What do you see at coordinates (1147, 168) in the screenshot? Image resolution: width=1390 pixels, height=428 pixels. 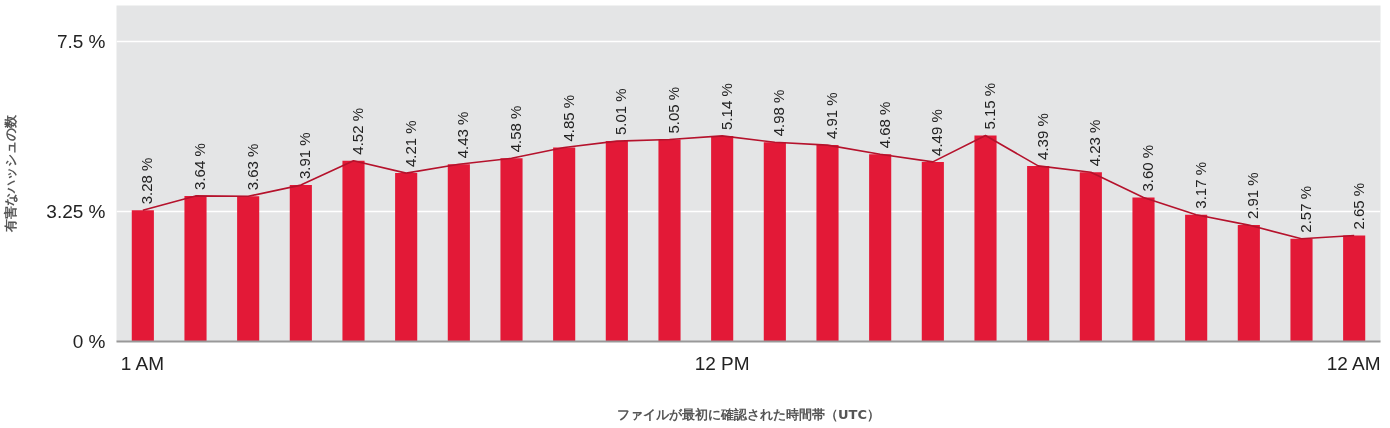 I see `data-label: 3.60 %` at bounding box center [1147, 168].